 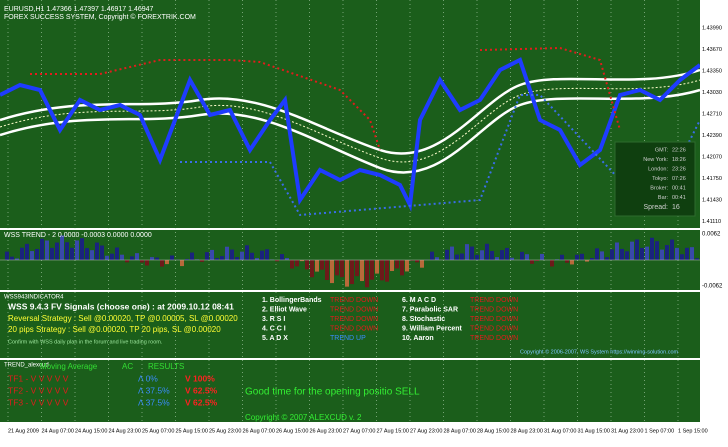 What do you see at coordinates (38, 402) in the screenshot?
I see `tf-row: TF3 - V V V V V` at bounding box center [38, 402].